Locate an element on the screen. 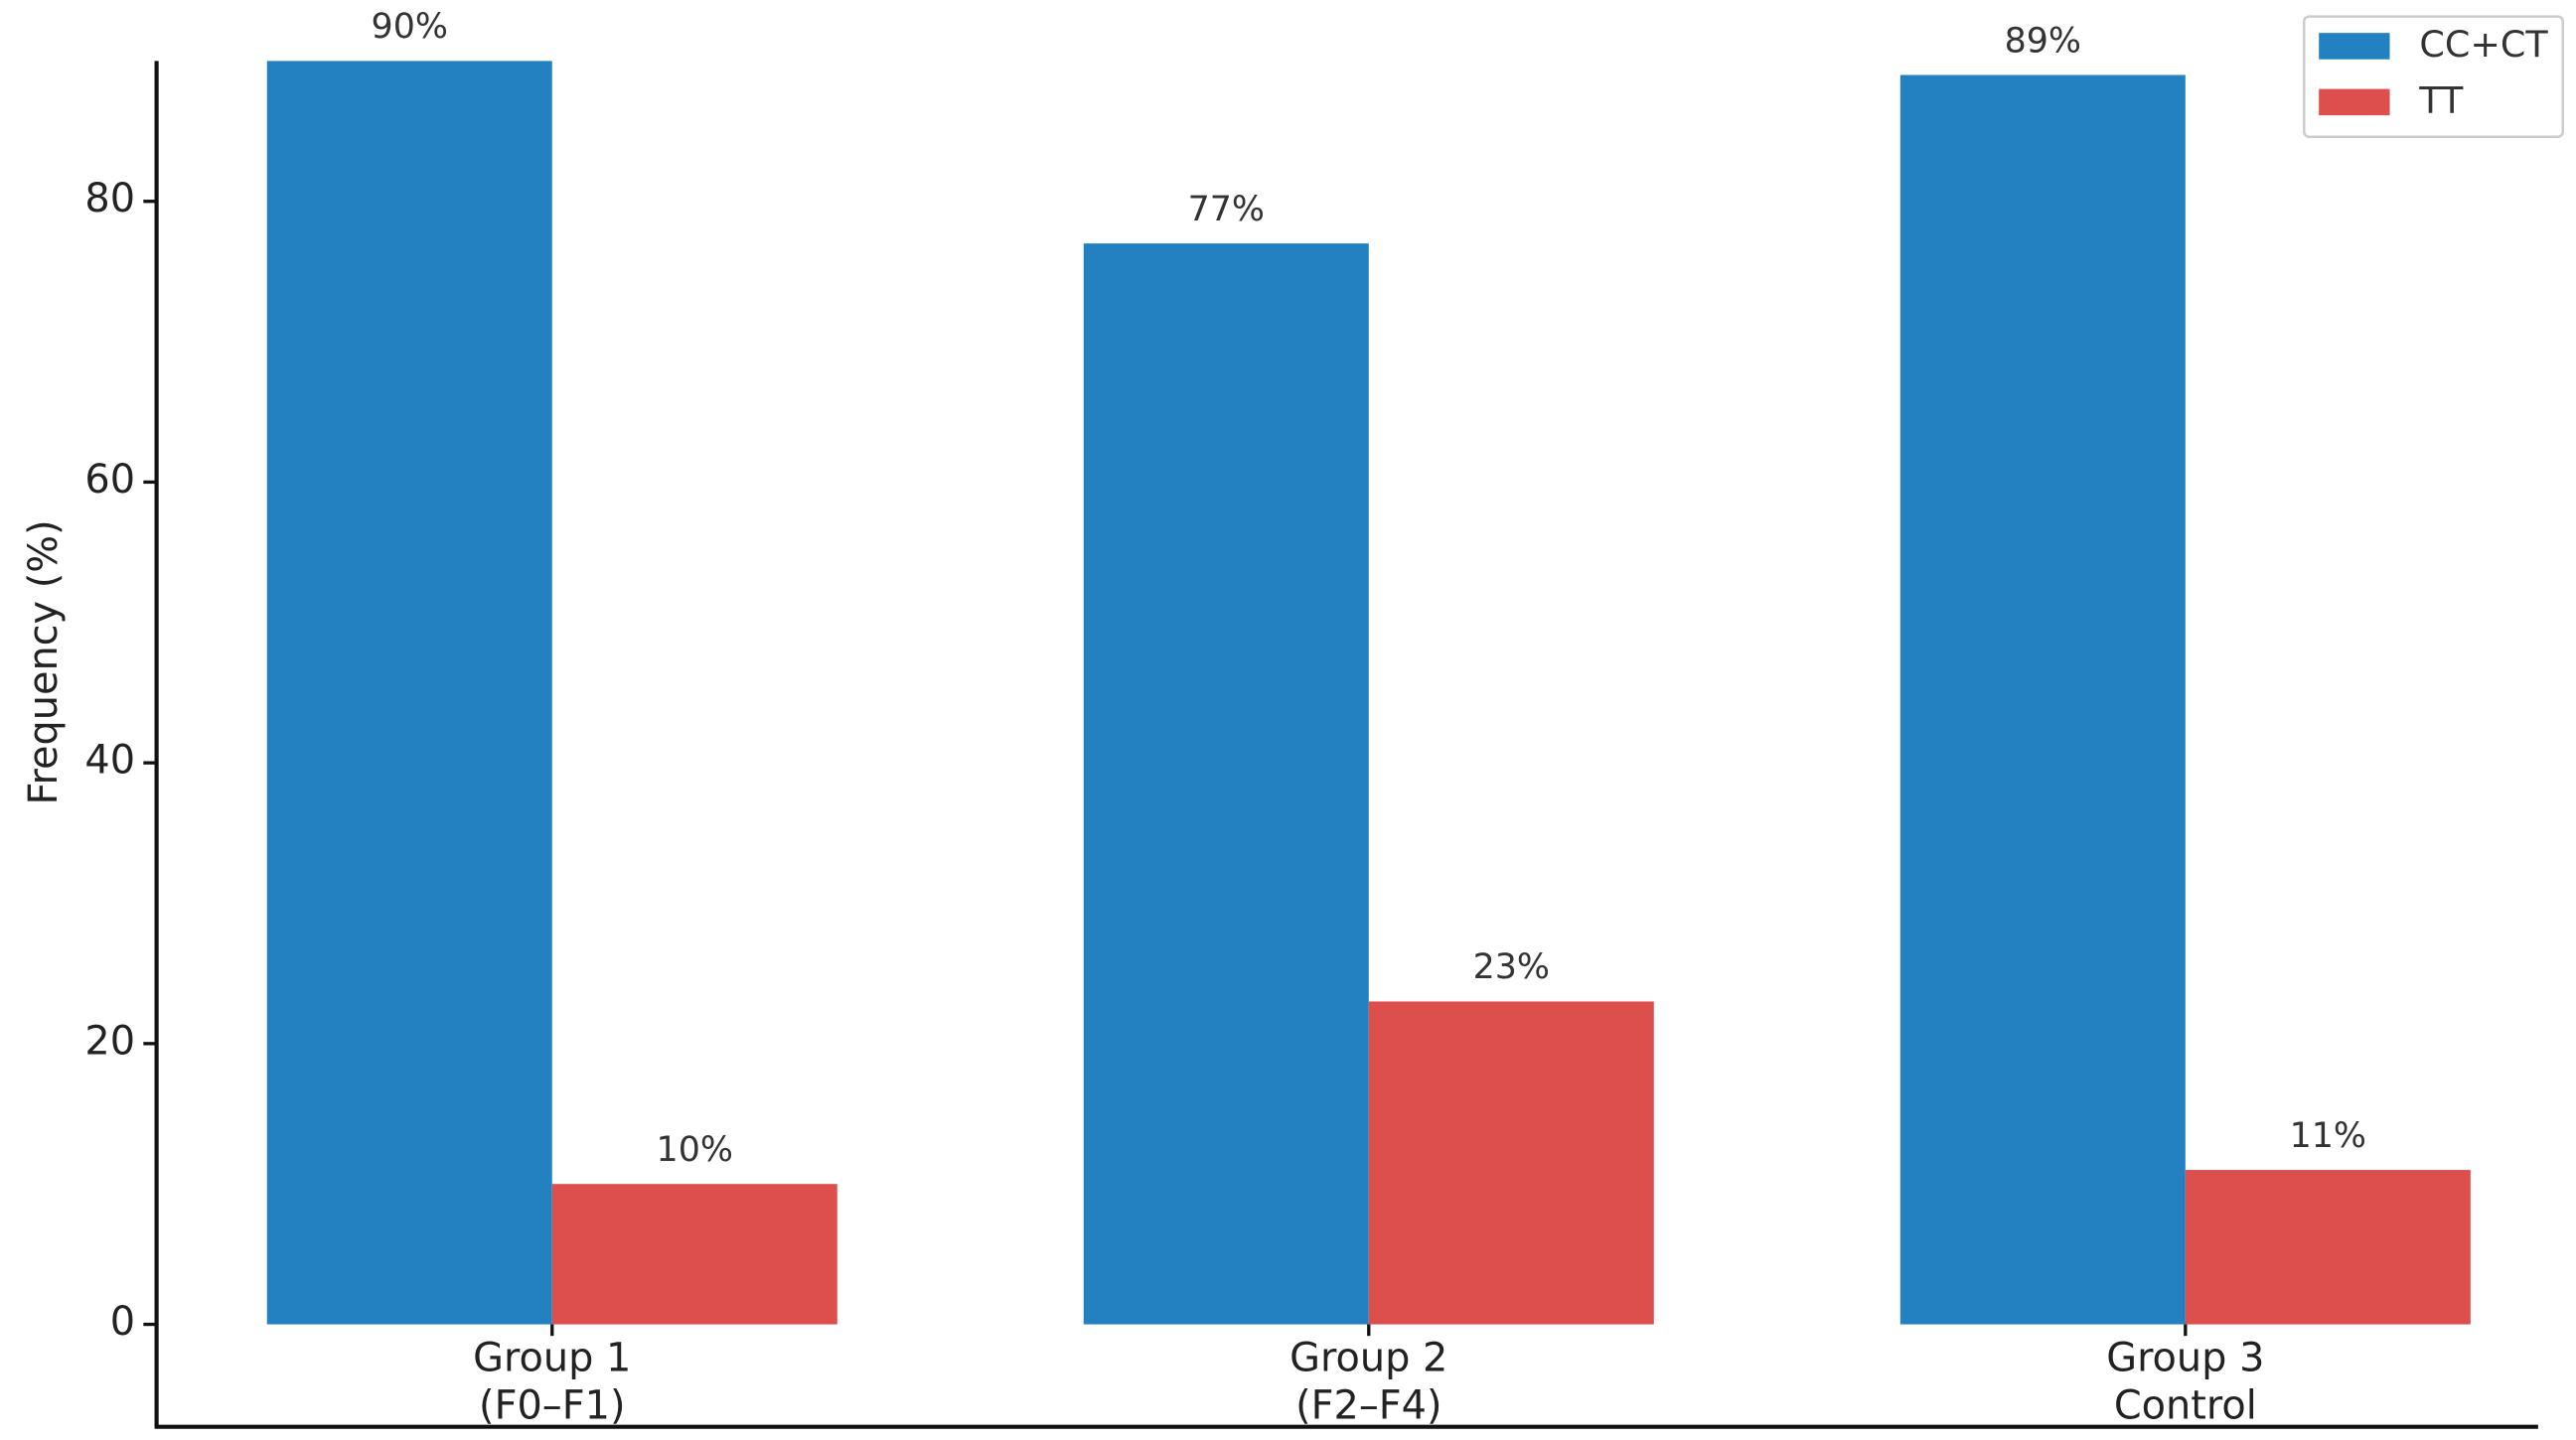 Image resolution: width=2576 pixels, height=1440 pixels. y-tick-label: 0 is located at coordinates (123, 1322).